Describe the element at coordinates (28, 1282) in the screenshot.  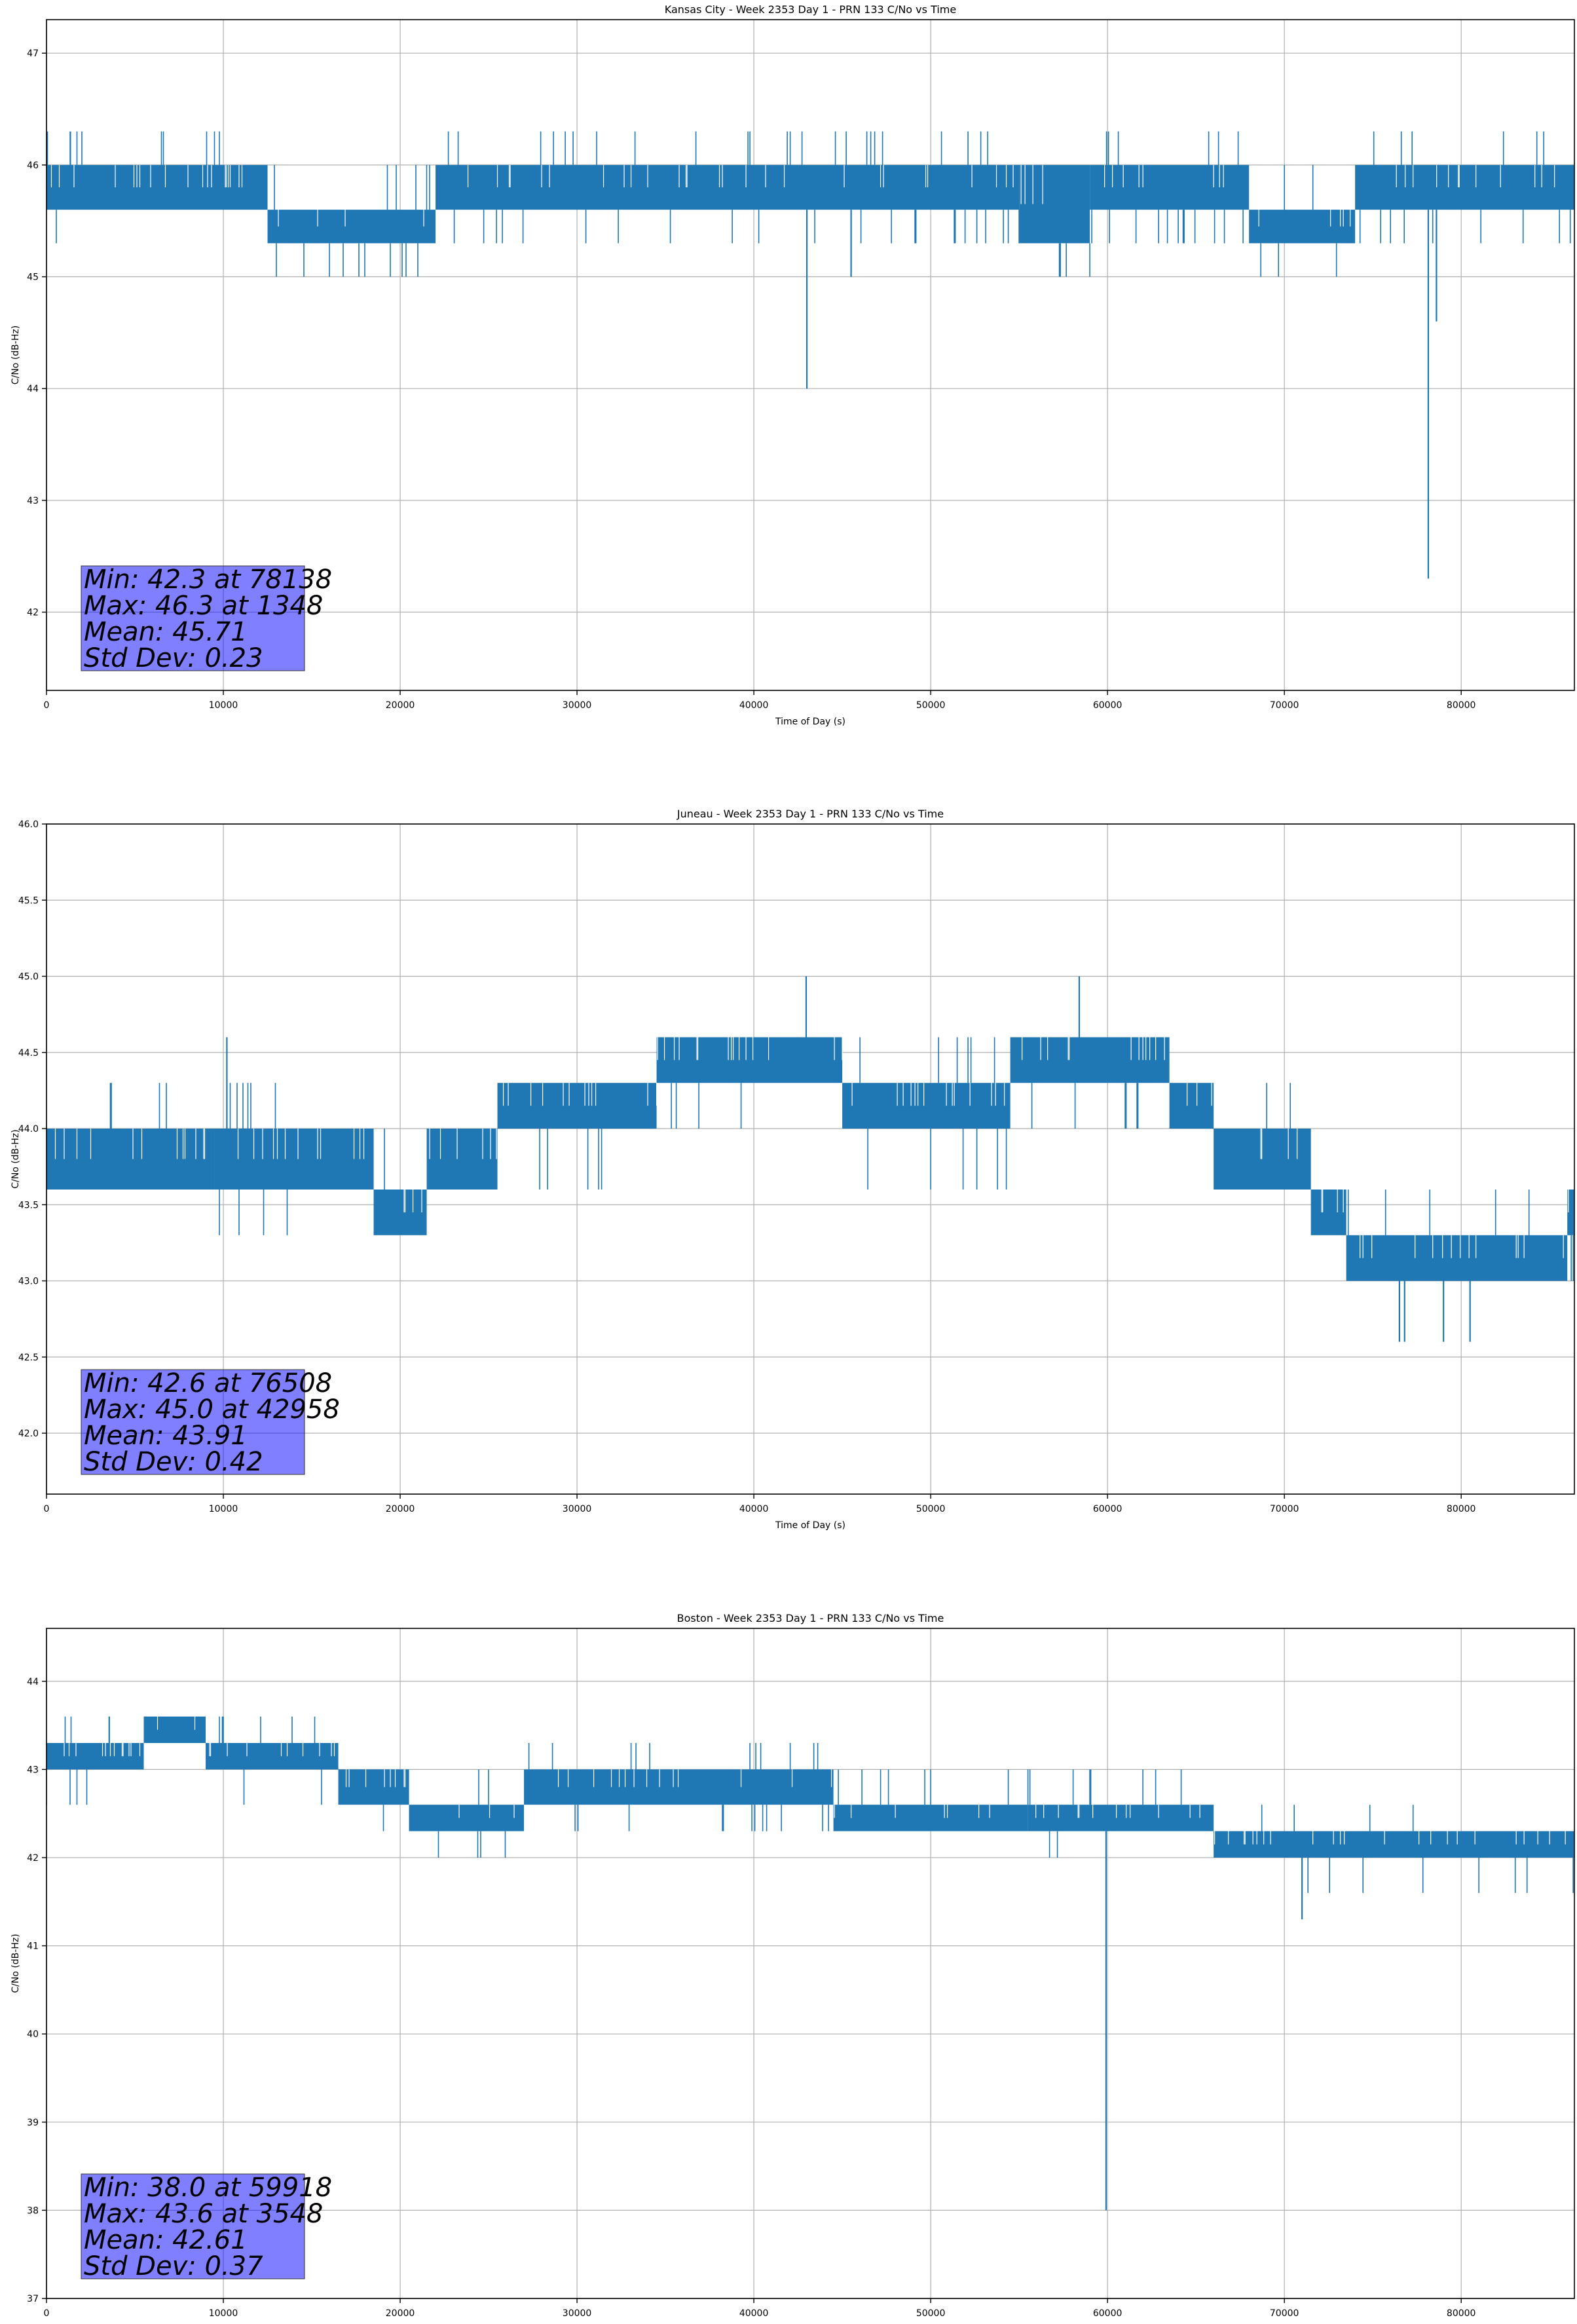
I see `y-tick-label: 43.0` at that location.